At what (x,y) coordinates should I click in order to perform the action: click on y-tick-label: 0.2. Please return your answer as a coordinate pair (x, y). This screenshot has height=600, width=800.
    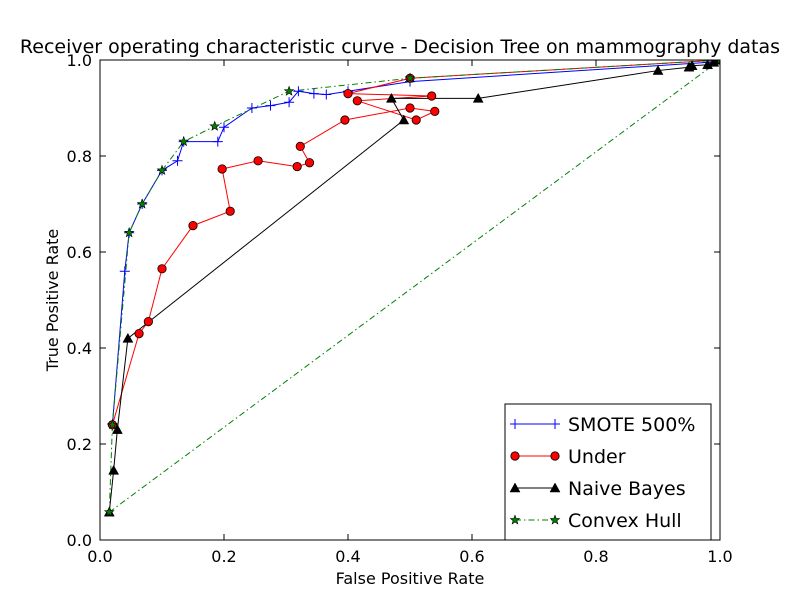
    Looking at the image, I should click on (79, 444).